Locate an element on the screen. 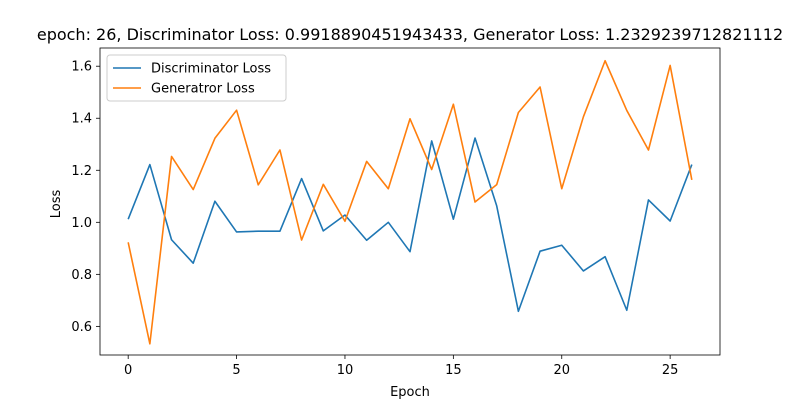 The image size is (800, 400). x-tick-label: 20 is located at coordinates (561, 370).